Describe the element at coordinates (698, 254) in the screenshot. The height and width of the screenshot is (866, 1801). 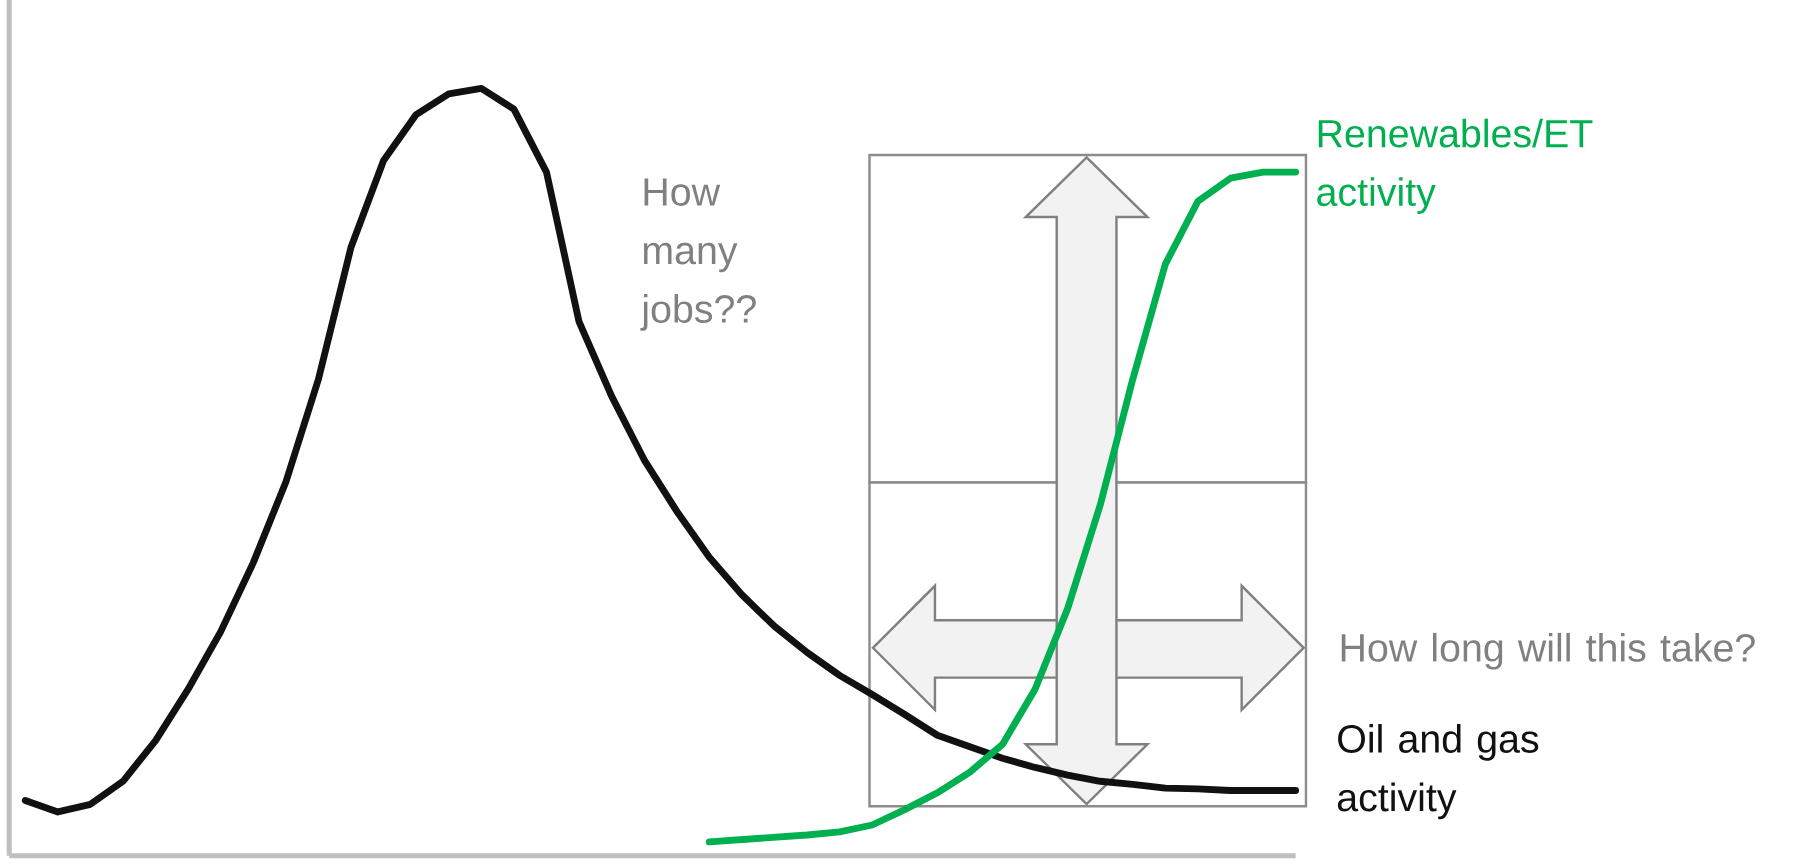
I see `annotation: How many jobs??` at that location.